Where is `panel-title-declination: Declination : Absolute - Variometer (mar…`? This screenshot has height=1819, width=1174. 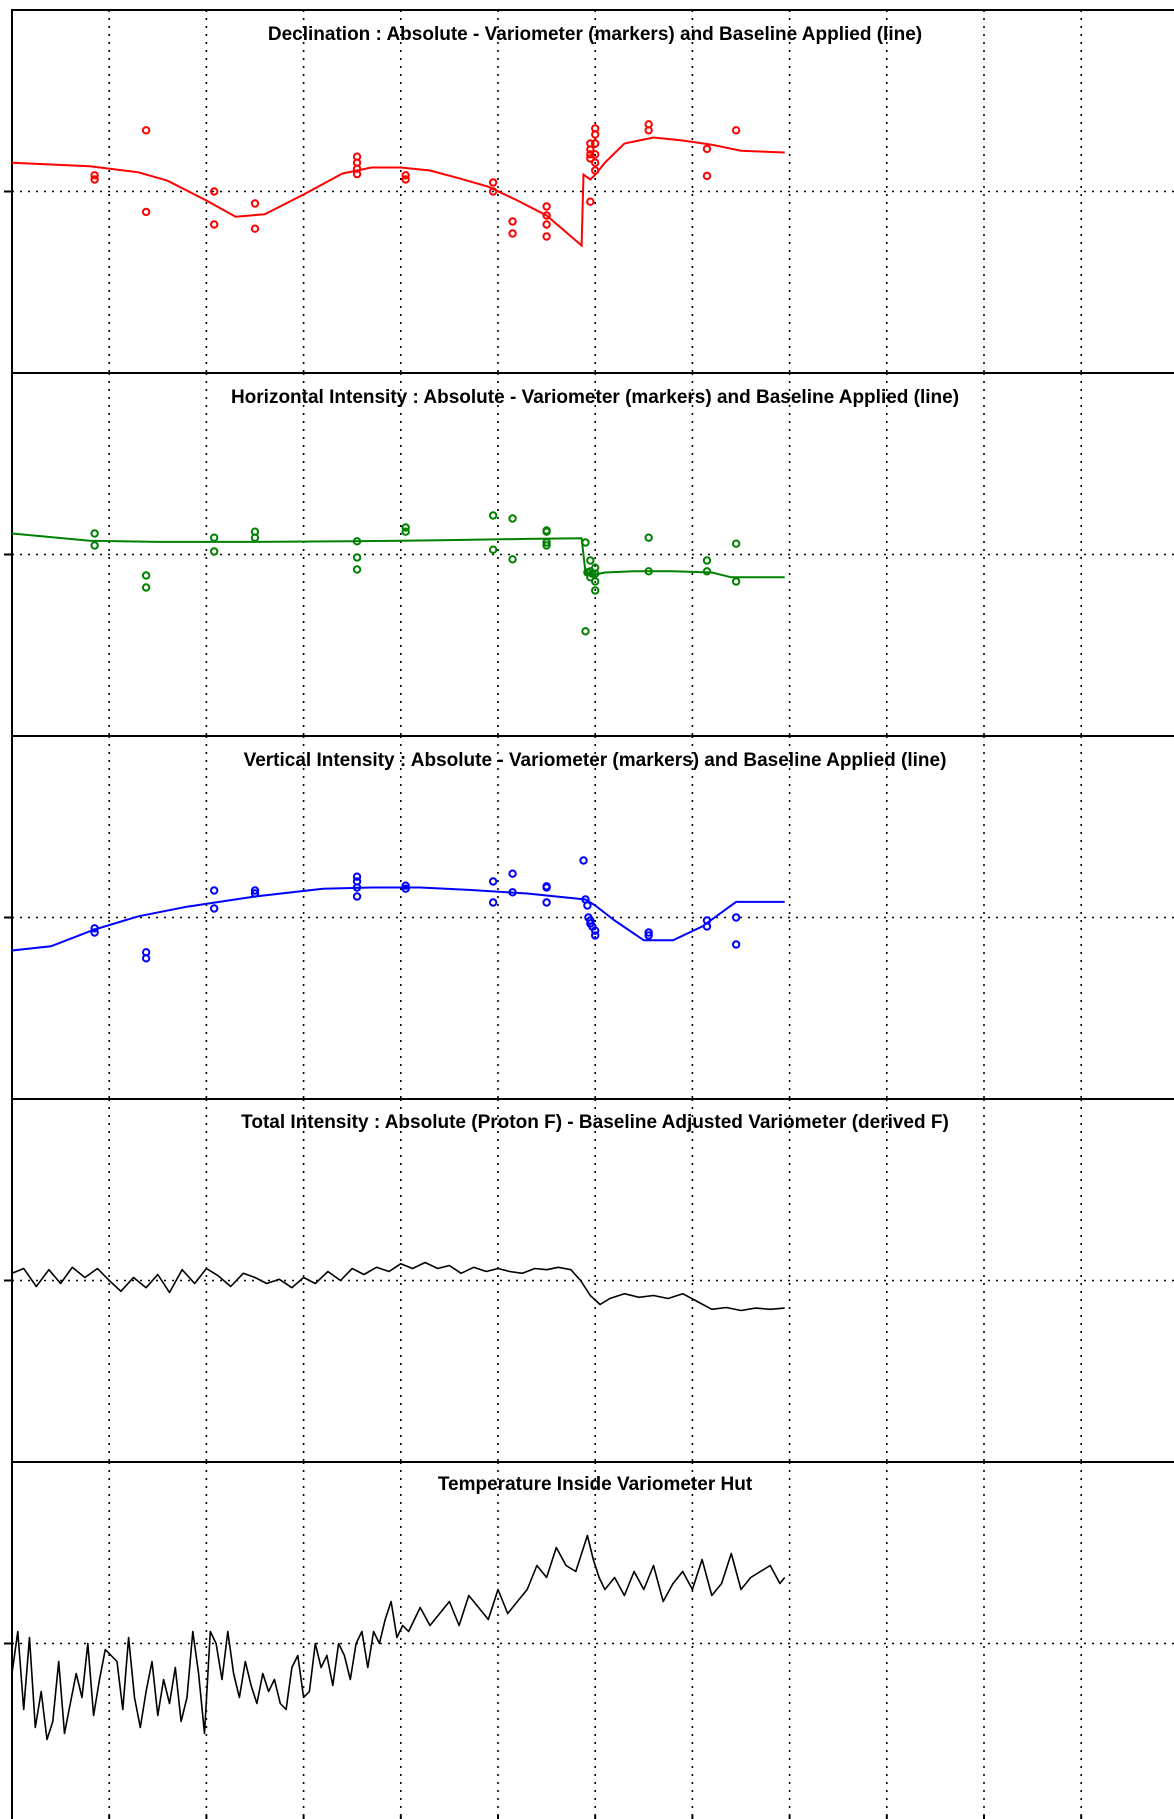 panel-title-declination: Declination : Absolute - Variometer (mar… is located at coordinates (595, 34).